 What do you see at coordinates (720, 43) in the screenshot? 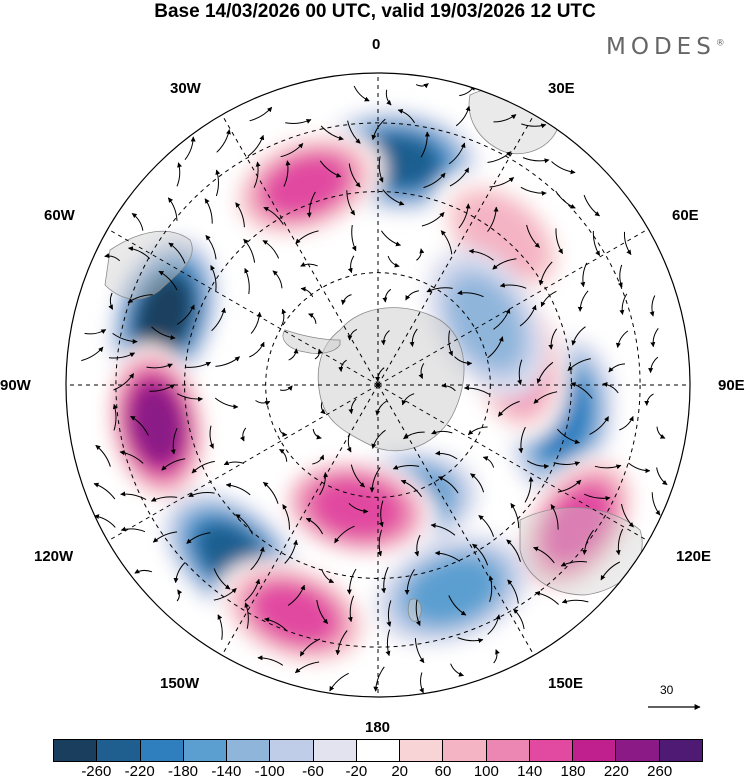
I see `logo-registered-mark: ®` at bounding box center [720, 43].